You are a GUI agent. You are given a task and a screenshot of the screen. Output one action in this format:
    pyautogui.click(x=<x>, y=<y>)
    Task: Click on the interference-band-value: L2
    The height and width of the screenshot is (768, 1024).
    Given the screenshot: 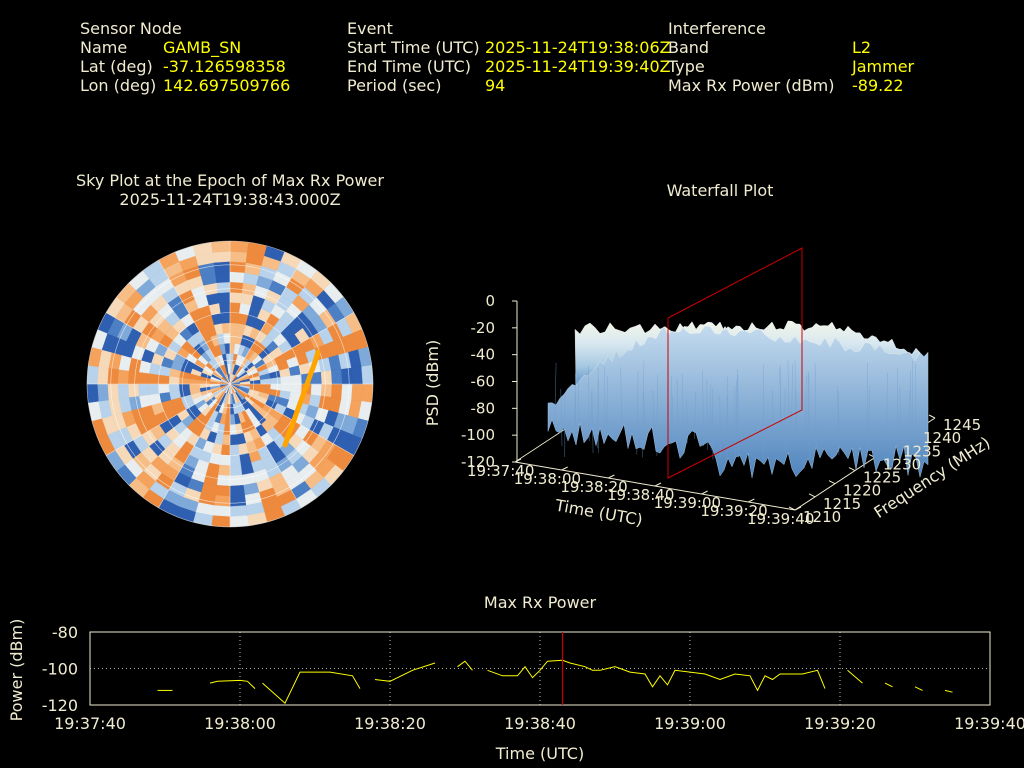 What is the action you would take?
    pyautogui.click(x=862, y=47)
    